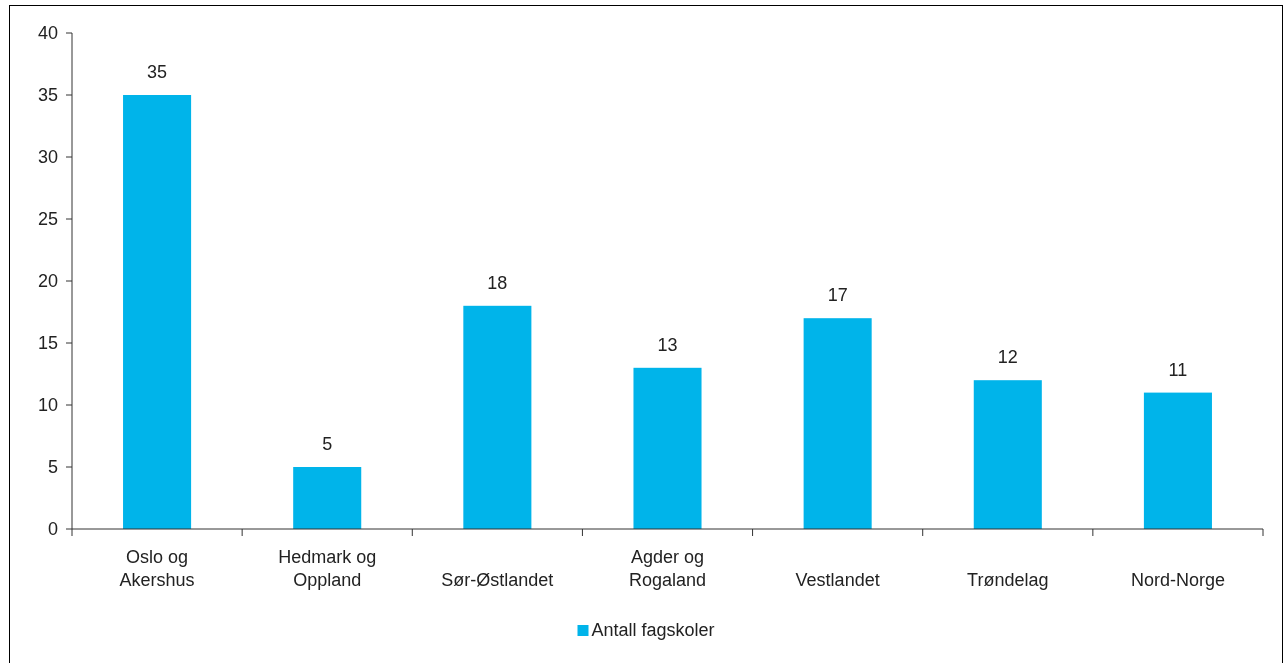 This screenshot has height=663, width=1285. What do you see at coordinates (667, 568) in the screenshot?
I see `x-tick-label: Agder og Rogaland` at bounding box center [667, 568].